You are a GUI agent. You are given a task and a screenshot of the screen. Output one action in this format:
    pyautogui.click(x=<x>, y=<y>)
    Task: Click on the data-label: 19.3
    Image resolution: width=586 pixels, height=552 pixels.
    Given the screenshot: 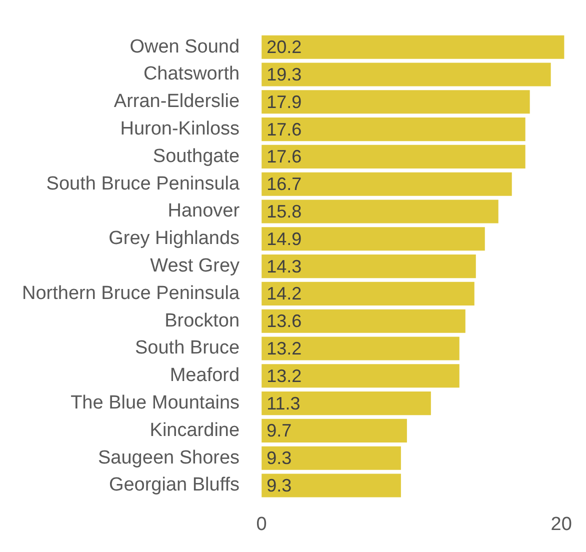 What is the action you would take?
    pyautogui.click(x=284, y=74)
    